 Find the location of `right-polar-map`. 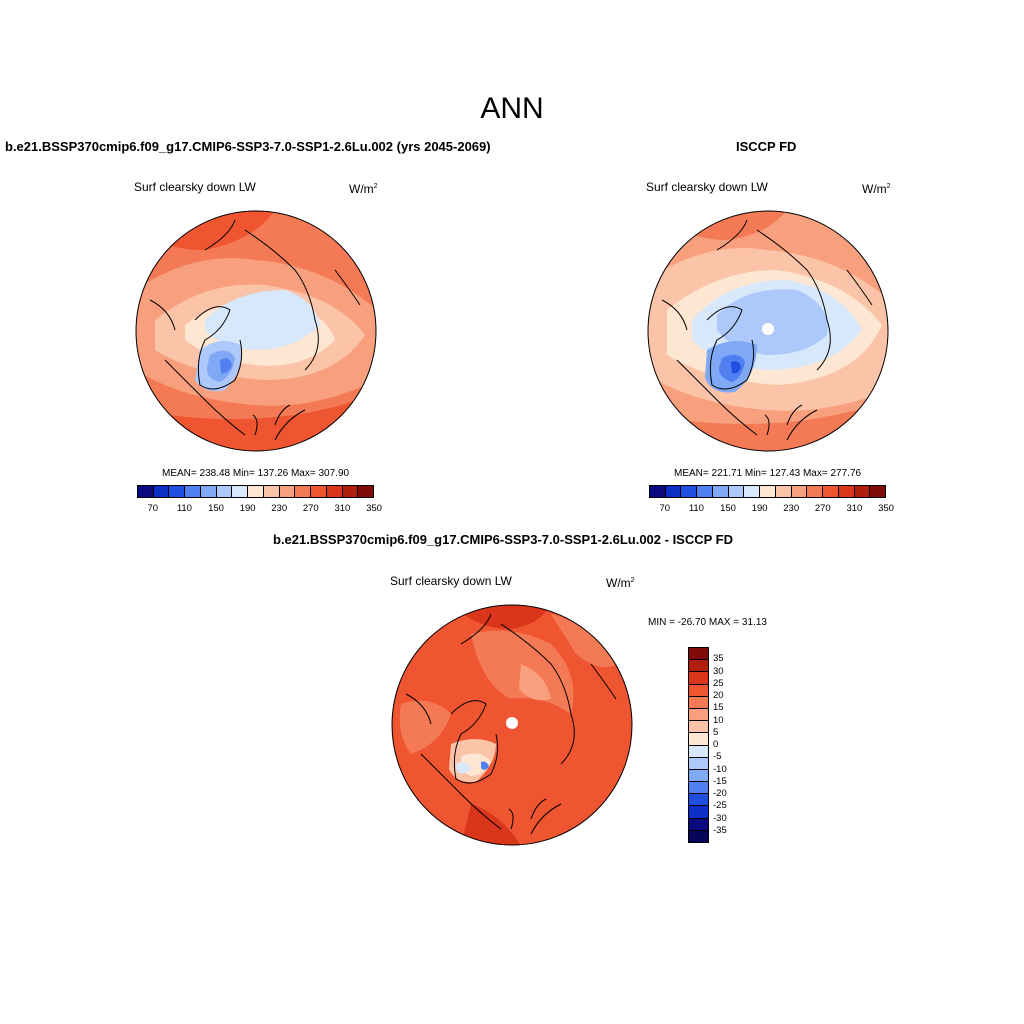

right-polar-map is located at coordinates (768, 331).